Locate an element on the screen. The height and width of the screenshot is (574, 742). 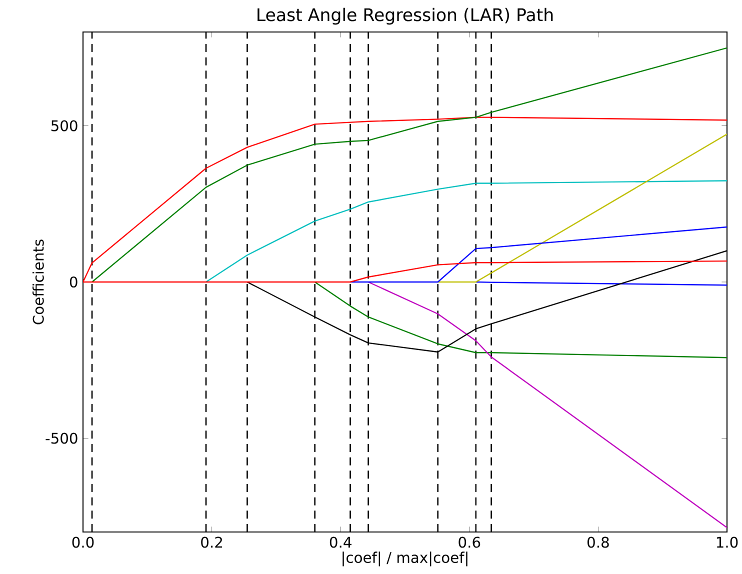
x-axis-title: |coef| / max|coef| is located at coordinates (405, 559).